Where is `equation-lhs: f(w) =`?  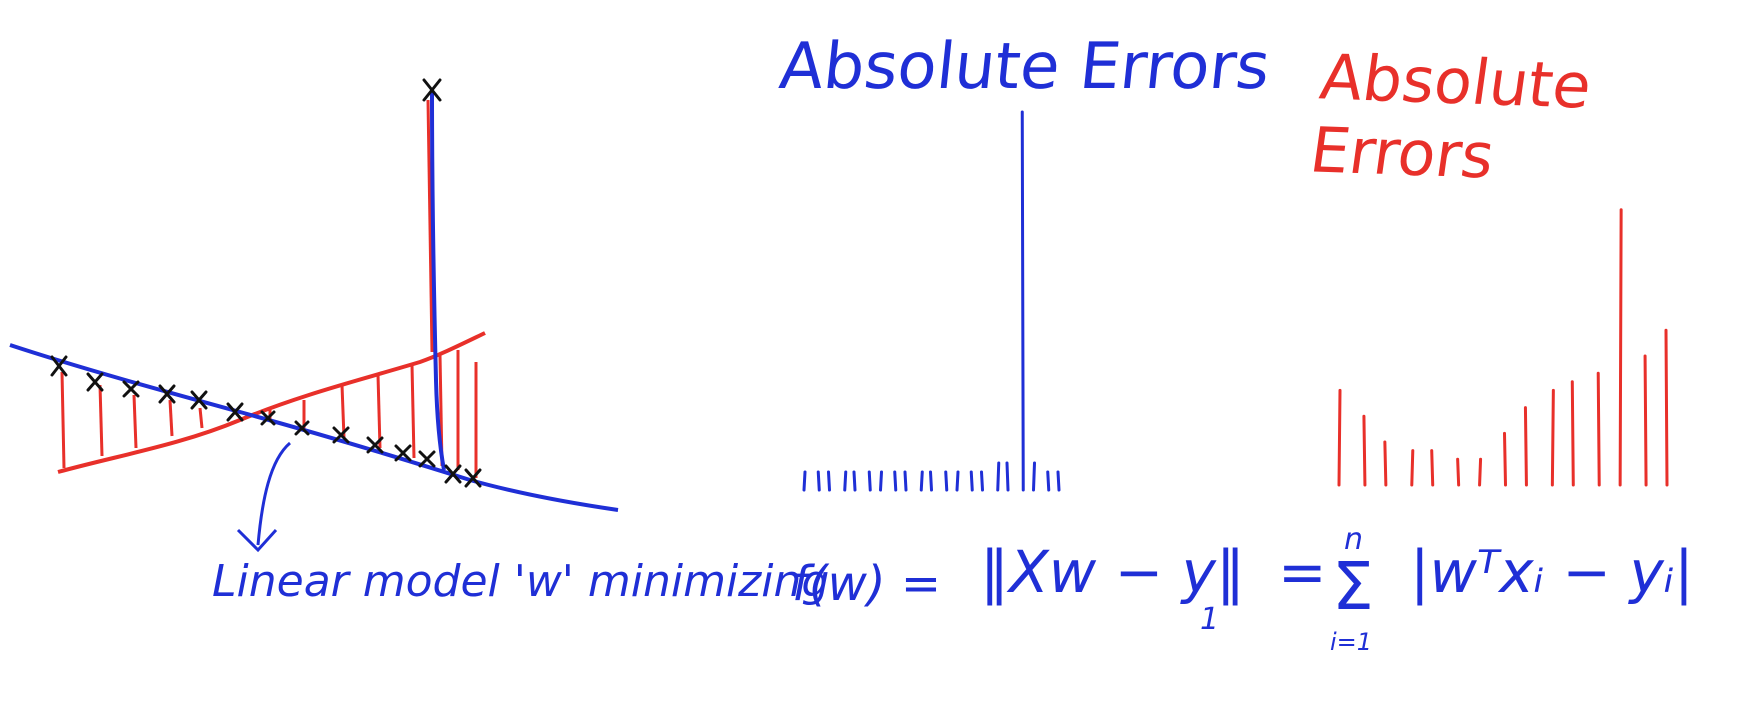 equation-lhs: f(w) = is located at coordinates (867, 584).